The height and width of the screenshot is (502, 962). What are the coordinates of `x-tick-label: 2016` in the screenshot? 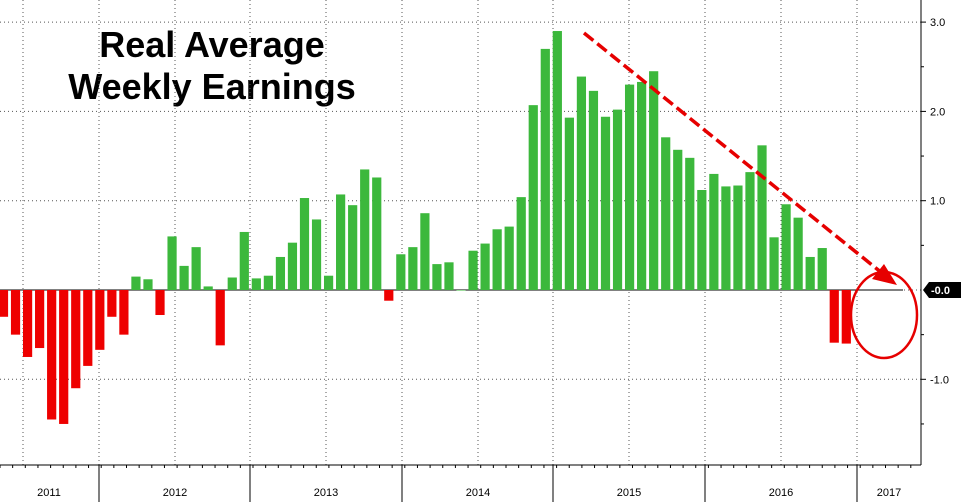 It's located at (781, 493).